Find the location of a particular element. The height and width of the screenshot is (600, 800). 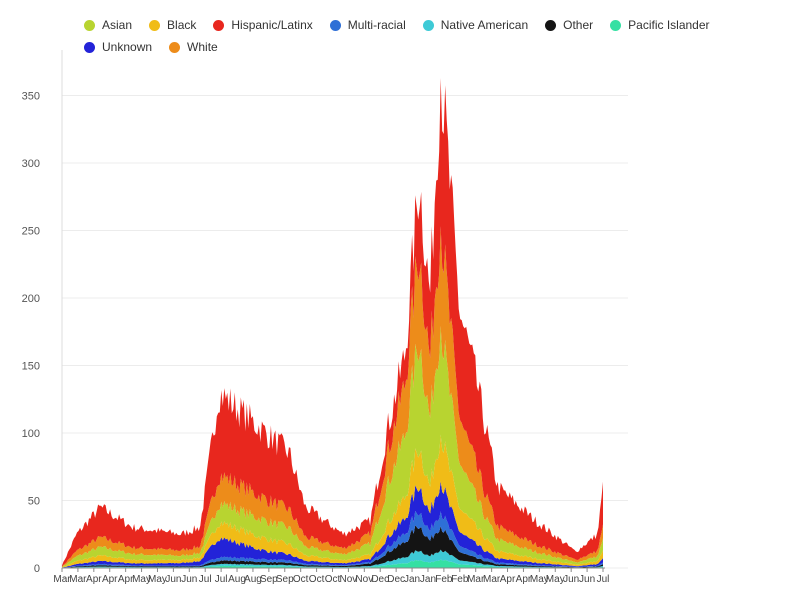

y-tick-label-0: 0 is located at coordinates (37, 569).